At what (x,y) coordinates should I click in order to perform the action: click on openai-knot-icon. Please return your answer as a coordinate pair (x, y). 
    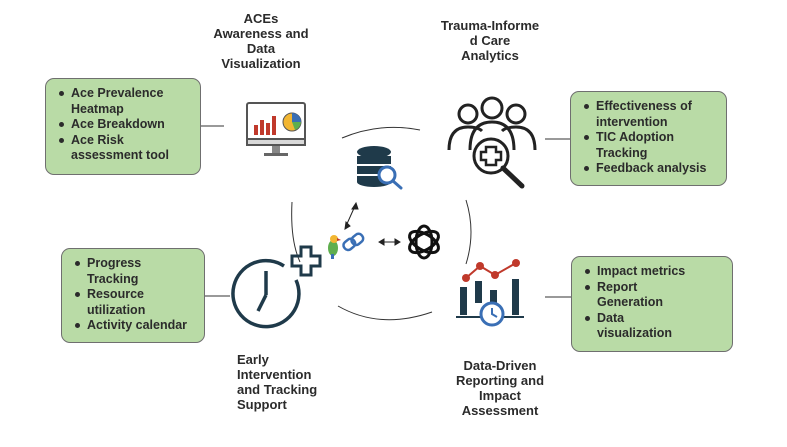
    Looking at the image, I should click on (424, 242).